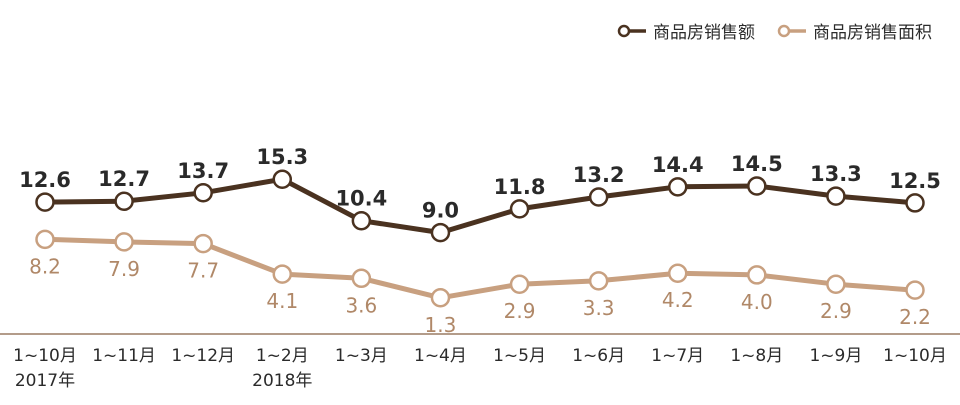  I want to click on data-label-sales-amount: 10.4, so click(361, 199).